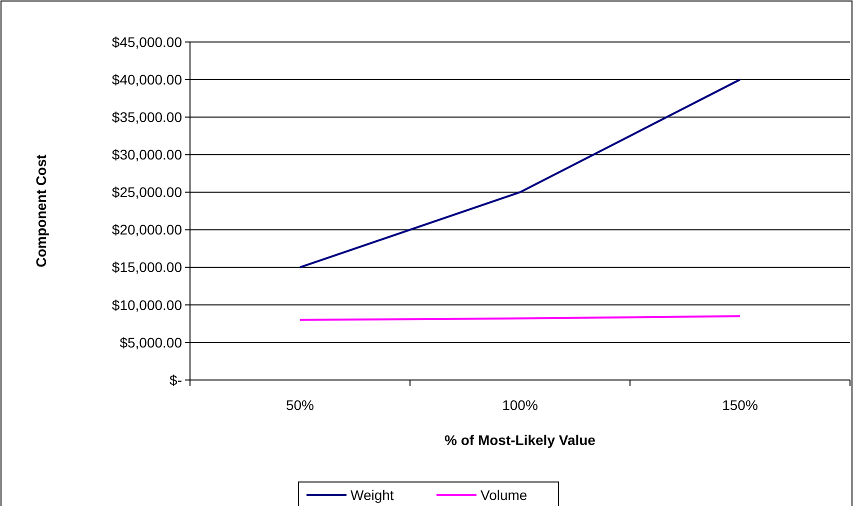 The height and width of the screenshot is (506, 853). I want to click on x-tick-label: 100%, so click(520, 405).